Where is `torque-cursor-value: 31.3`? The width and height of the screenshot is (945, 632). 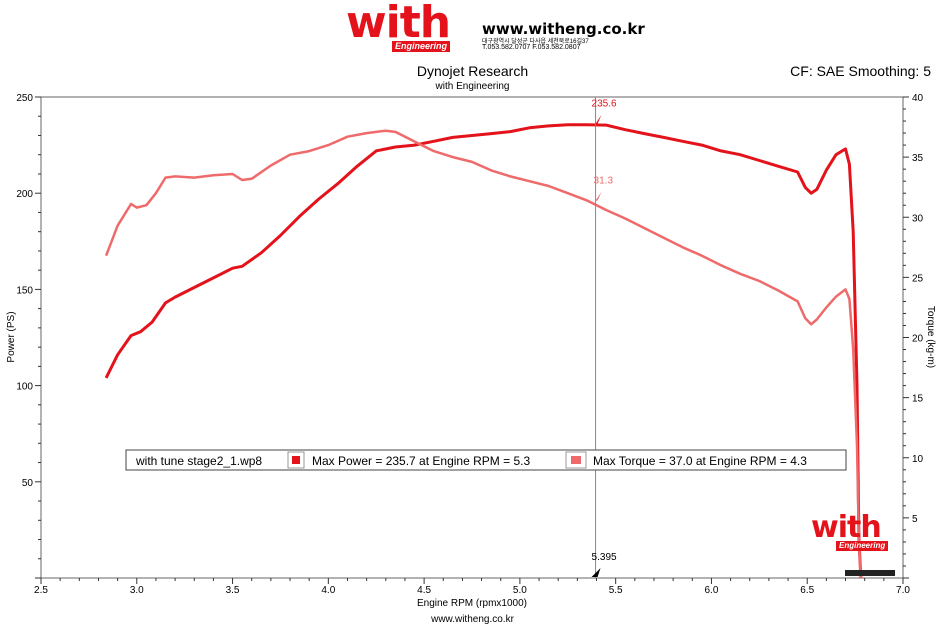
torque-cursor-value: 31.3 is located at coordinates (604, 181).